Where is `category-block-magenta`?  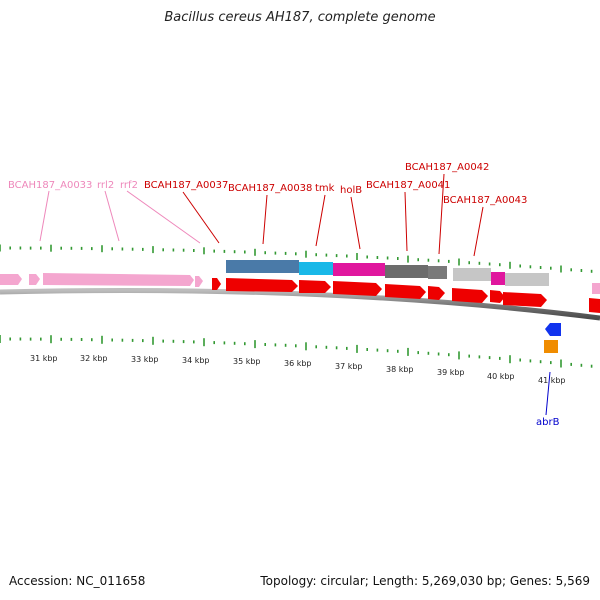
category-block-magenta is located at coordinates (359, 269).